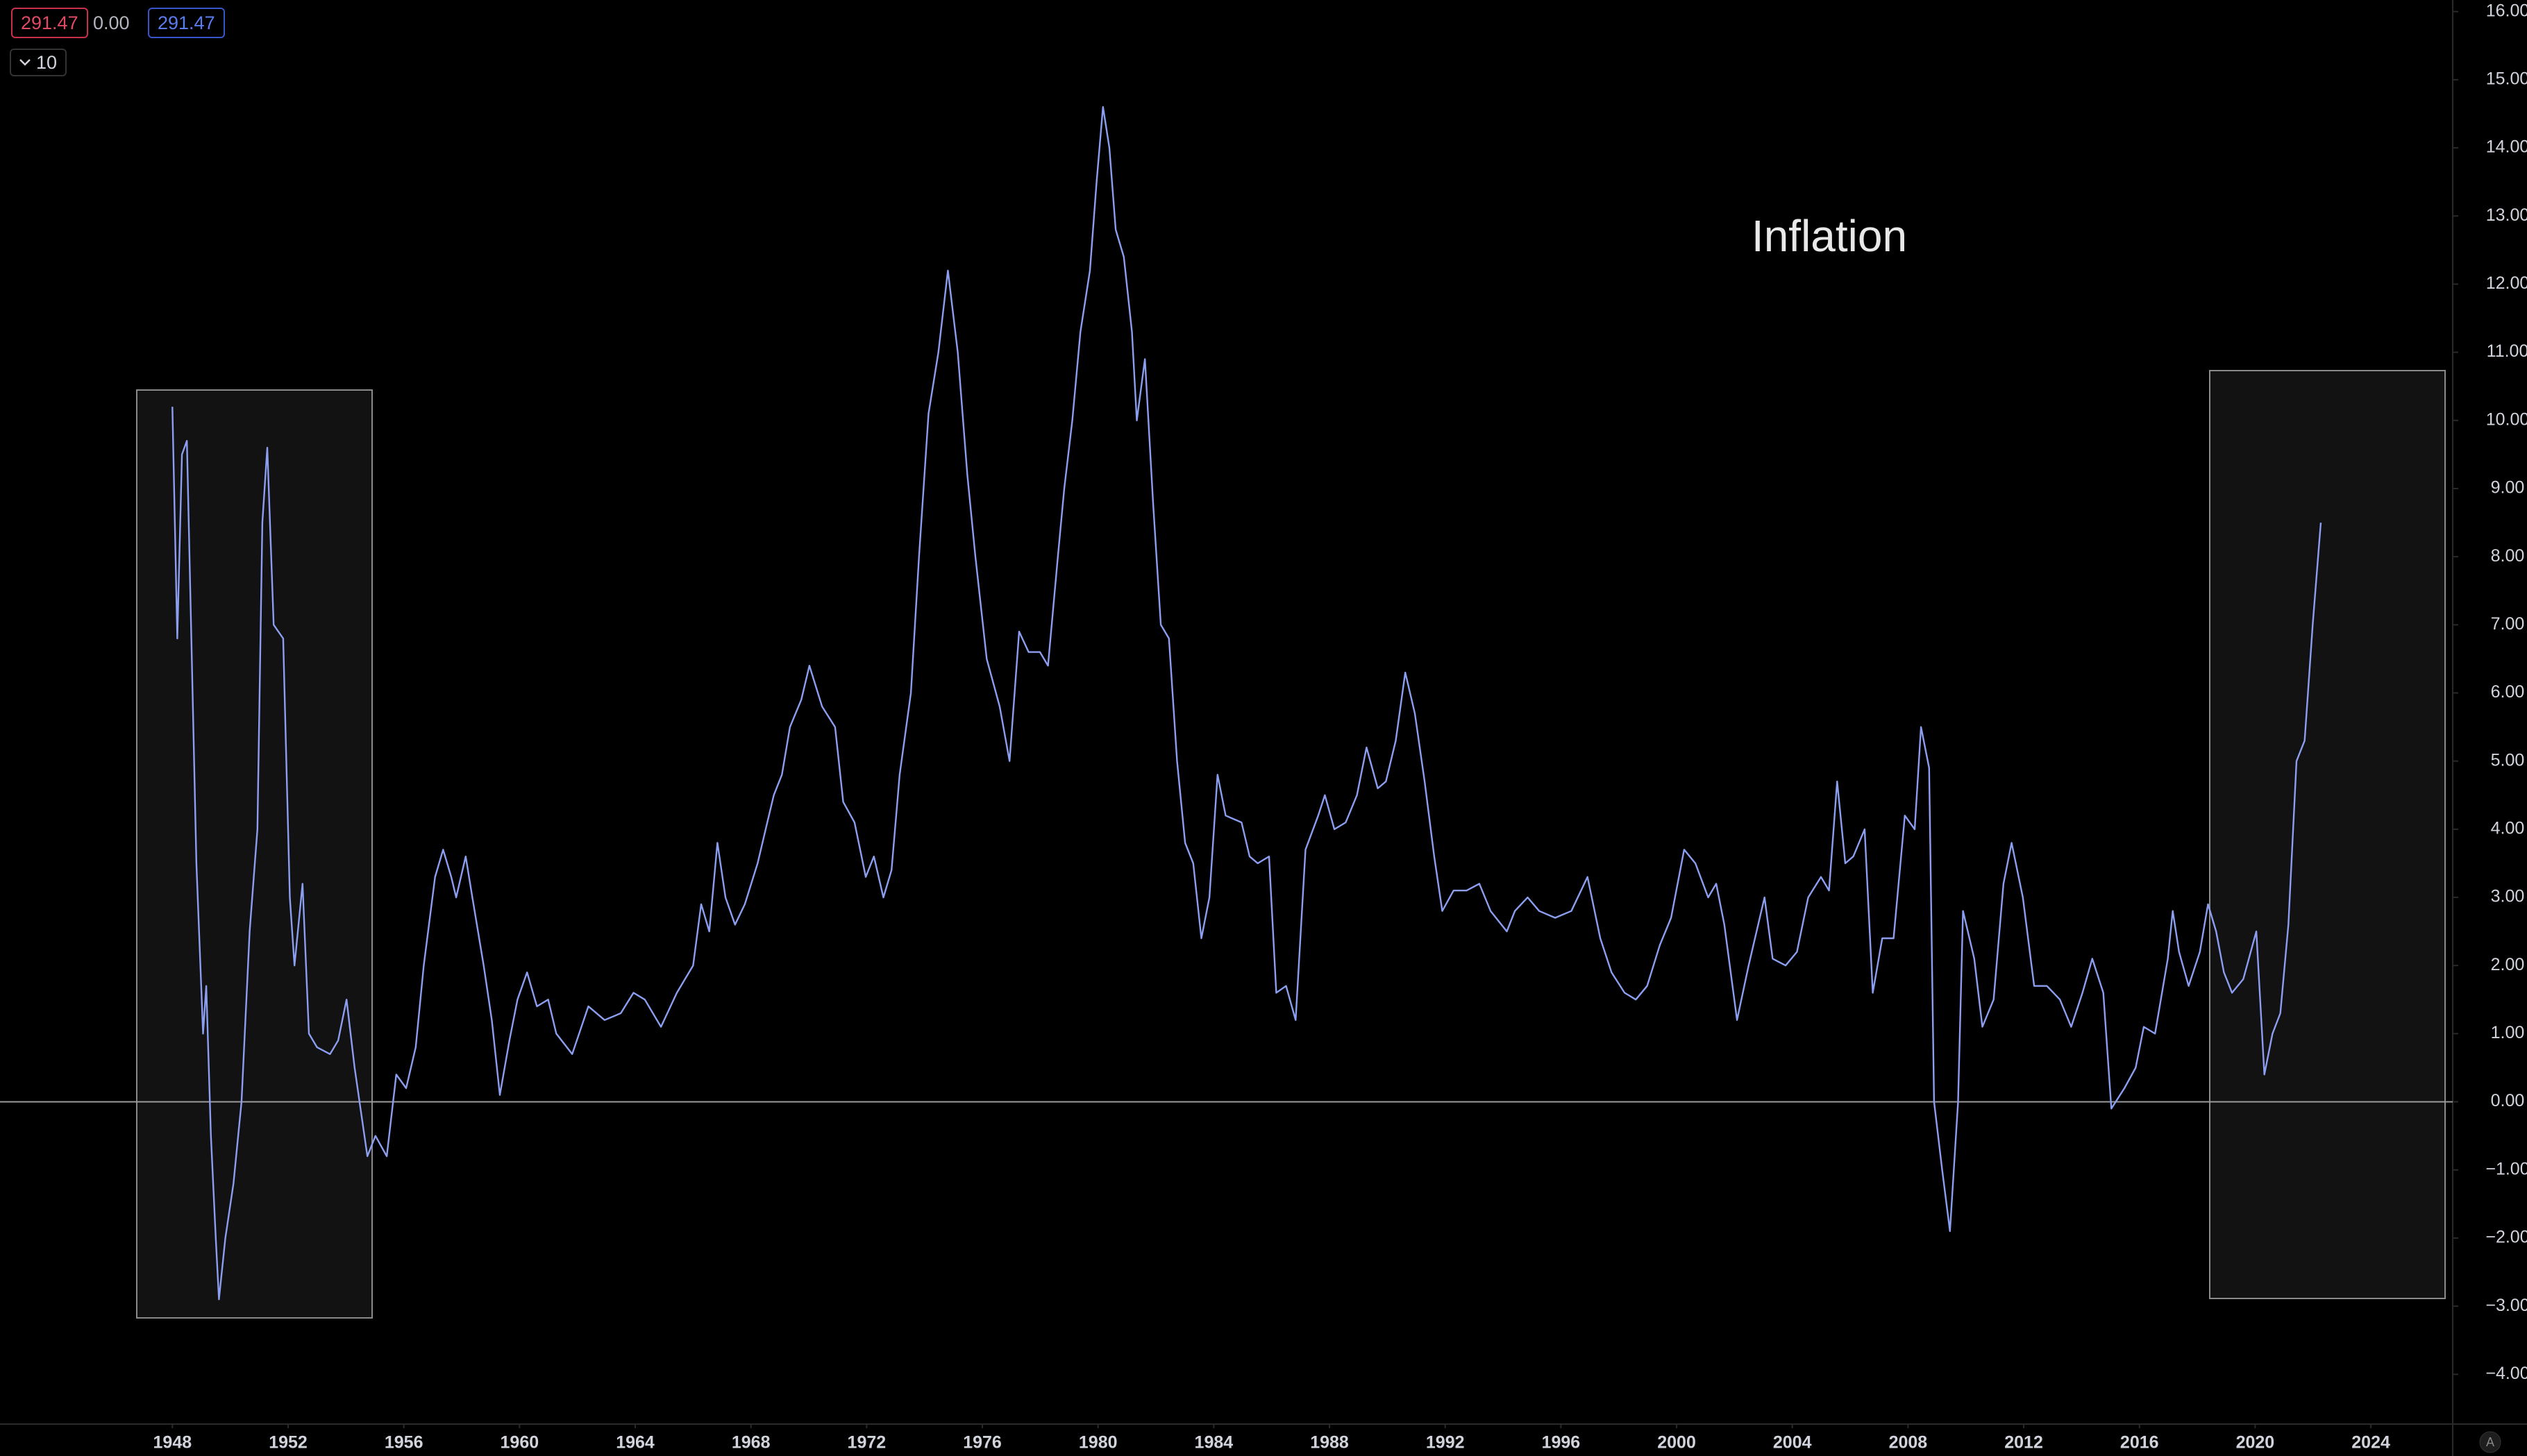  I want to click on x-tick-label: 2008, so click(1908, 1443).